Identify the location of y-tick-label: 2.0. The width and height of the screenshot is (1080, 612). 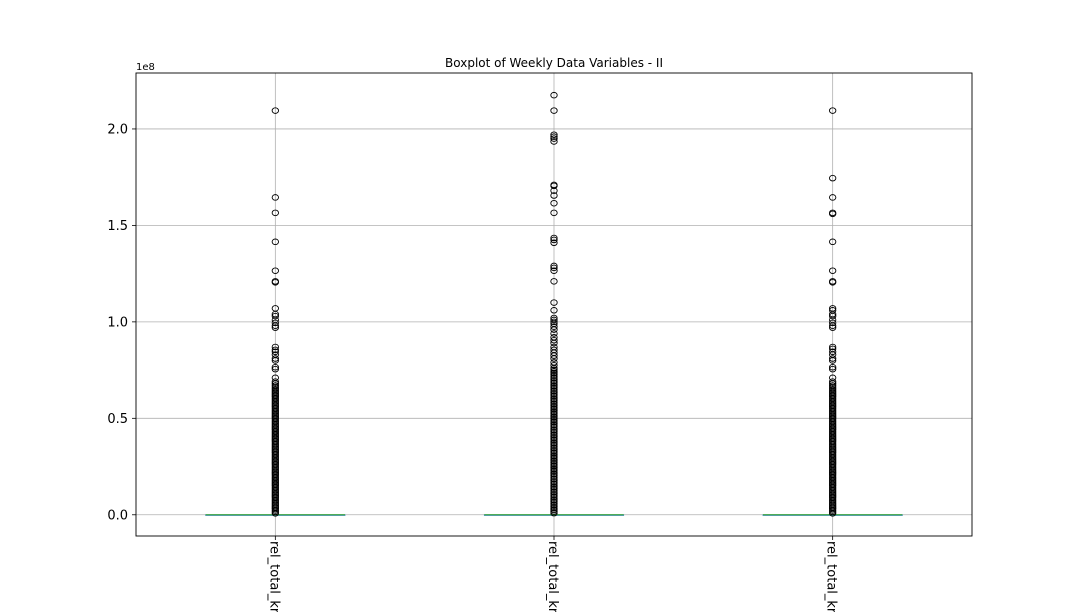
(117, 129).